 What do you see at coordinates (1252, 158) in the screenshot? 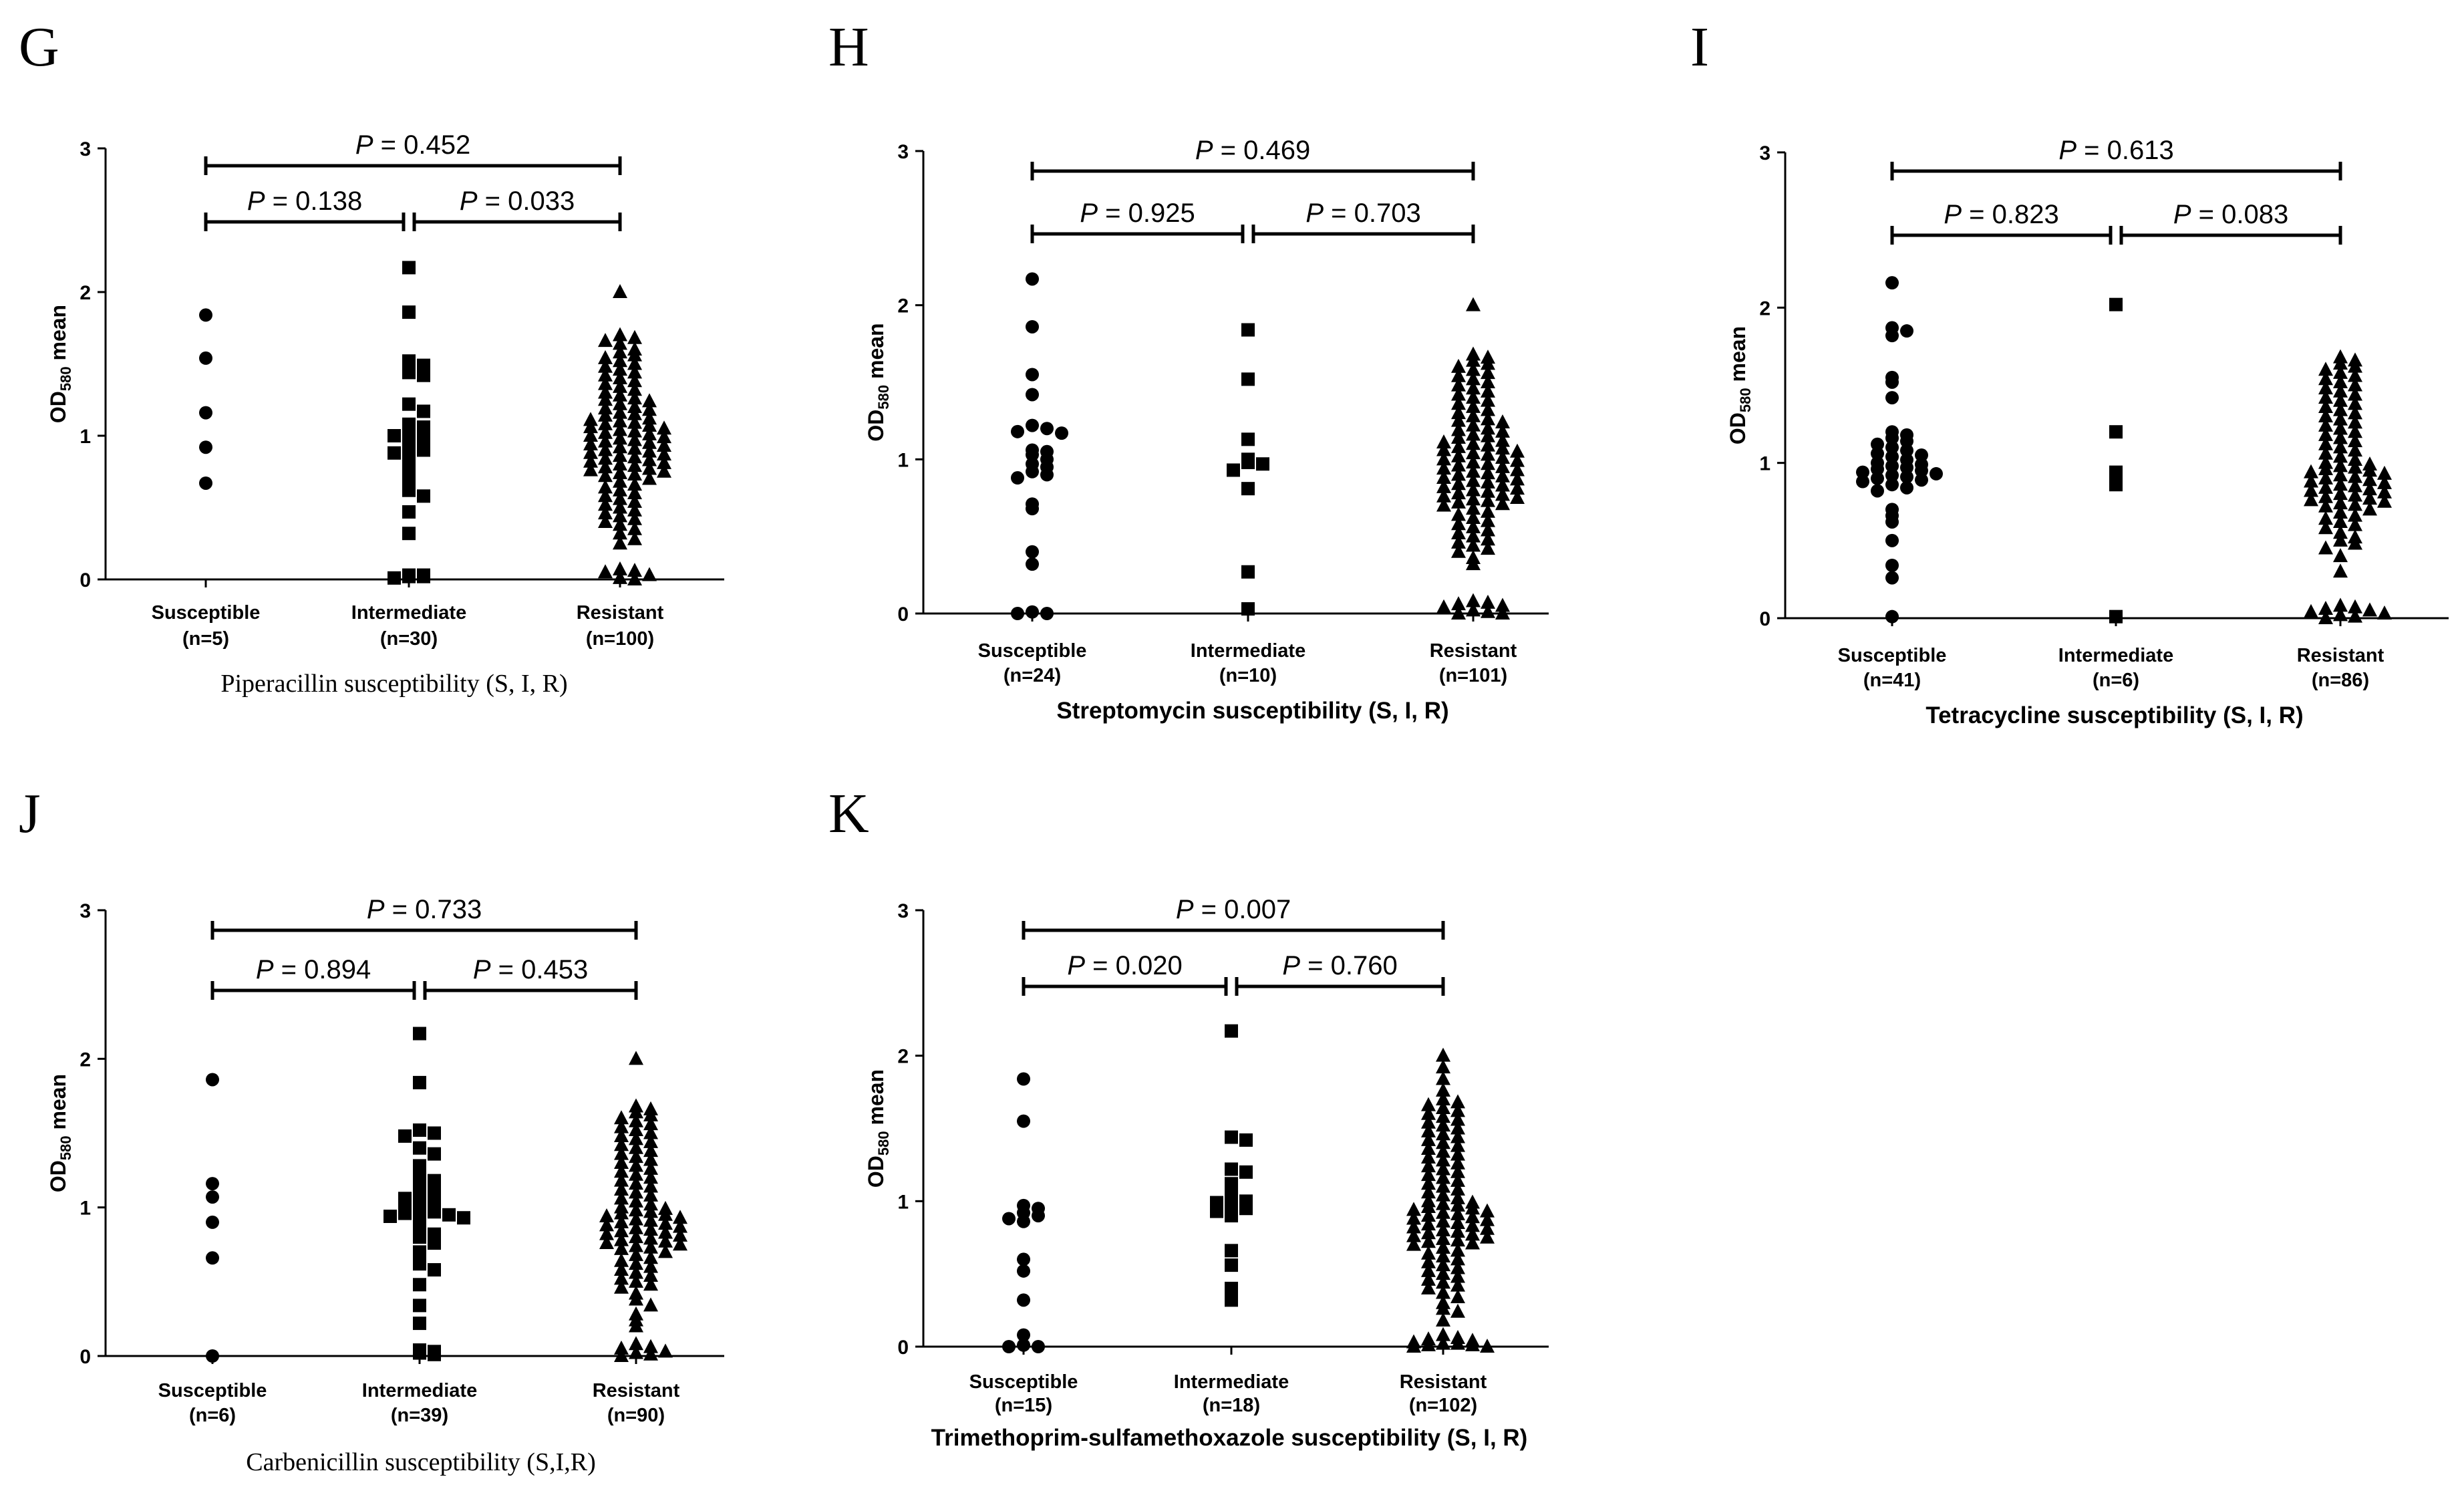
I see `comparison-bracket: P = 0.469` at bounding box center [1252, 158].